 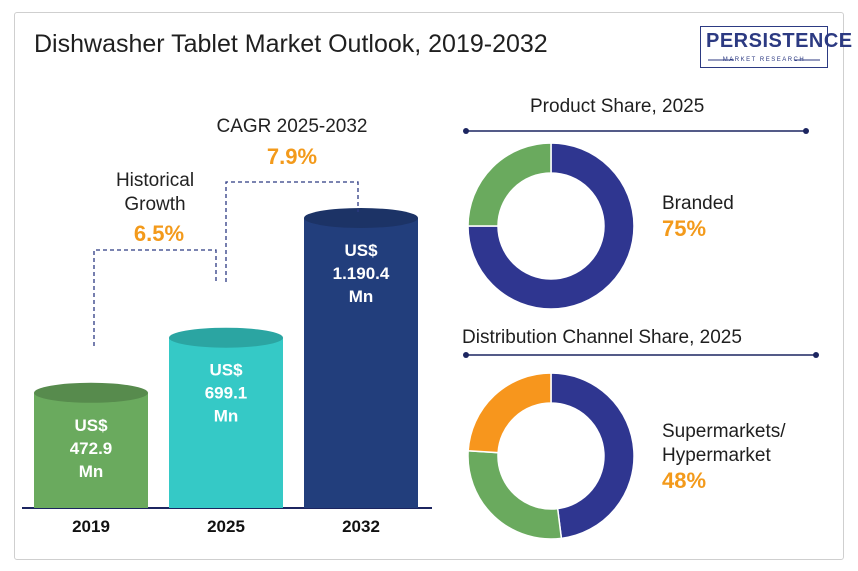 What do you see at coordinates (716, 455) in the screenshot?
I see `distribution-share-label-line2: Hypermarket` at bounding box center [716, 455].